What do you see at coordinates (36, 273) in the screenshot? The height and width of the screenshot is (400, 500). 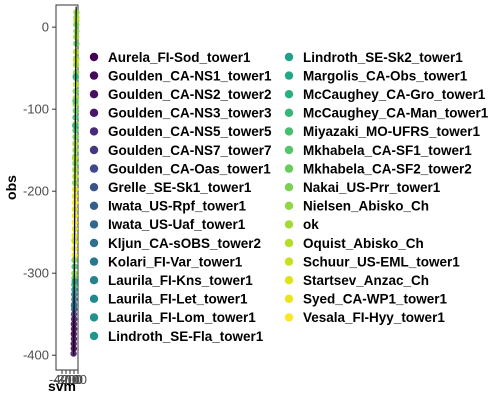 I see `y-tick-label: -300` at bounding box center [36, 273].